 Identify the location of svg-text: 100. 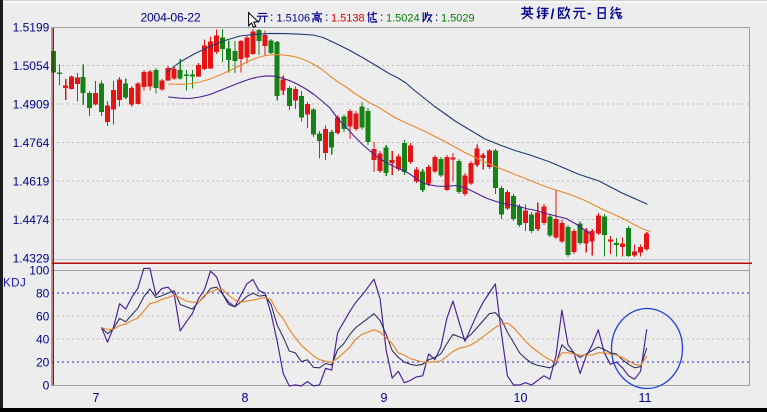
(39, 271).